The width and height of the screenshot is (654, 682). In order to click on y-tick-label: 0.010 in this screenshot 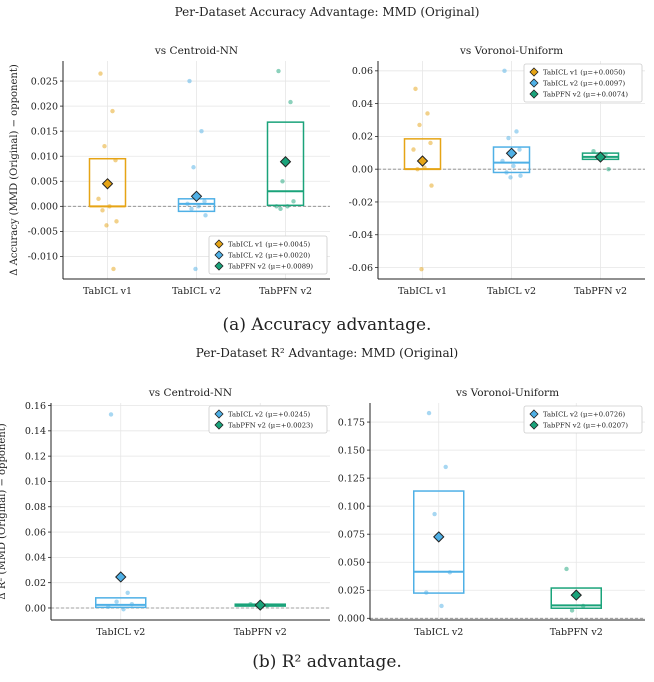, I will do `click(44, 157)`.